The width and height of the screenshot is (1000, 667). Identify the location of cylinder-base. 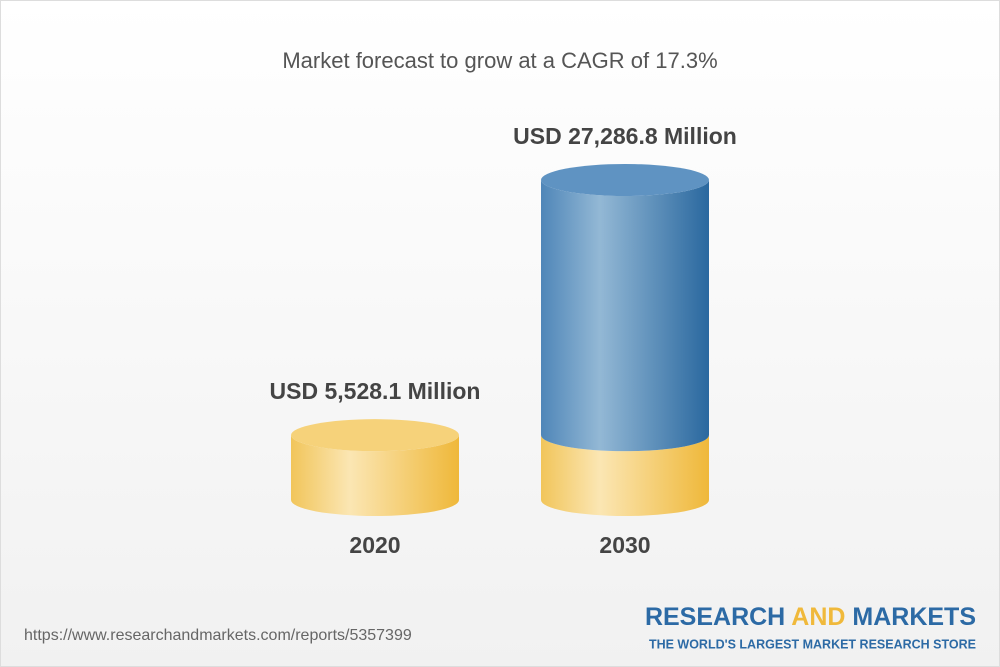
(625, 475).